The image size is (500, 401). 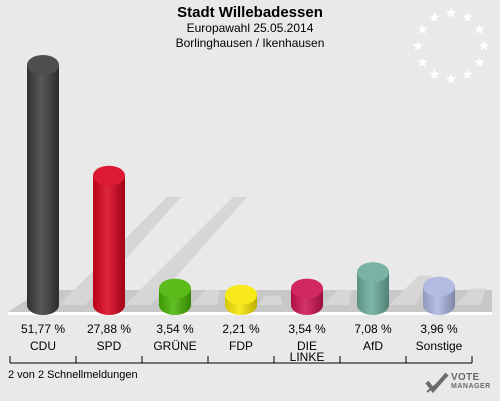 I want to click on logo-check-icon, so click(x=437, y=383).